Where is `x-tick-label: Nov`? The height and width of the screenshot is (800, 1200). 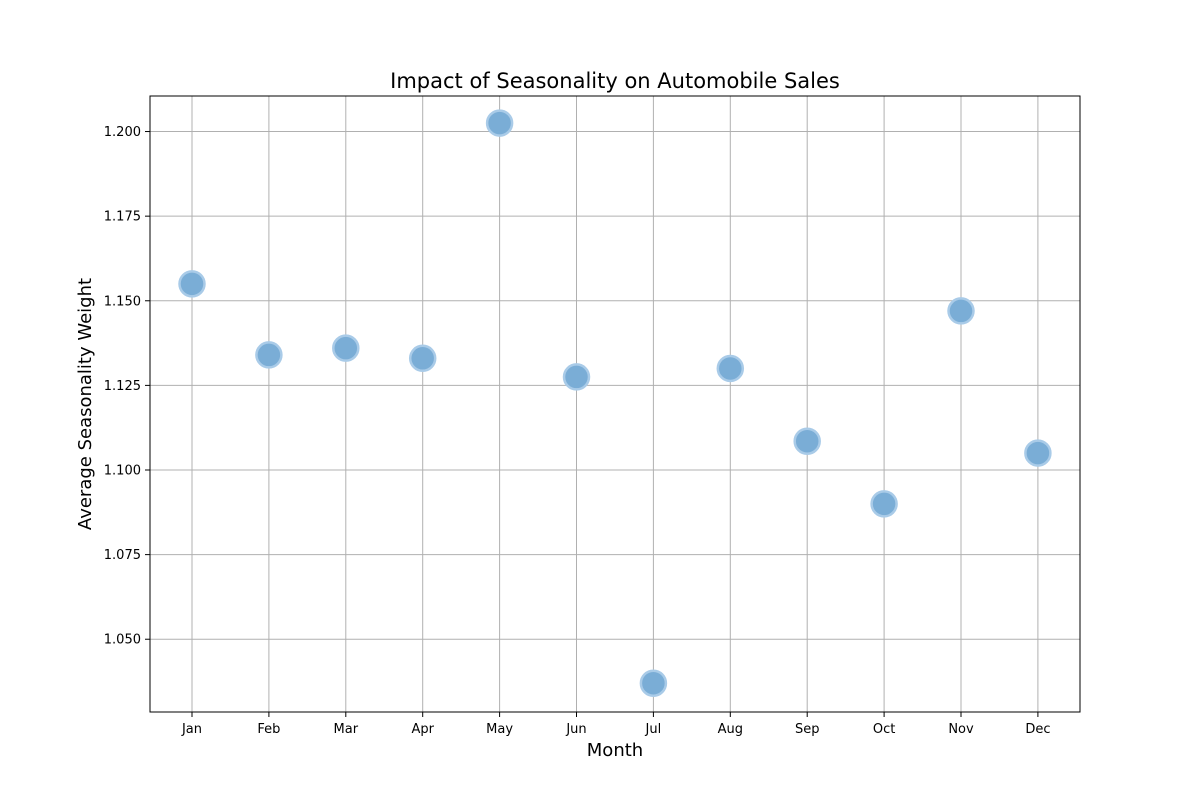
x-tick-label: Nov is located at coordinates (961, 729).